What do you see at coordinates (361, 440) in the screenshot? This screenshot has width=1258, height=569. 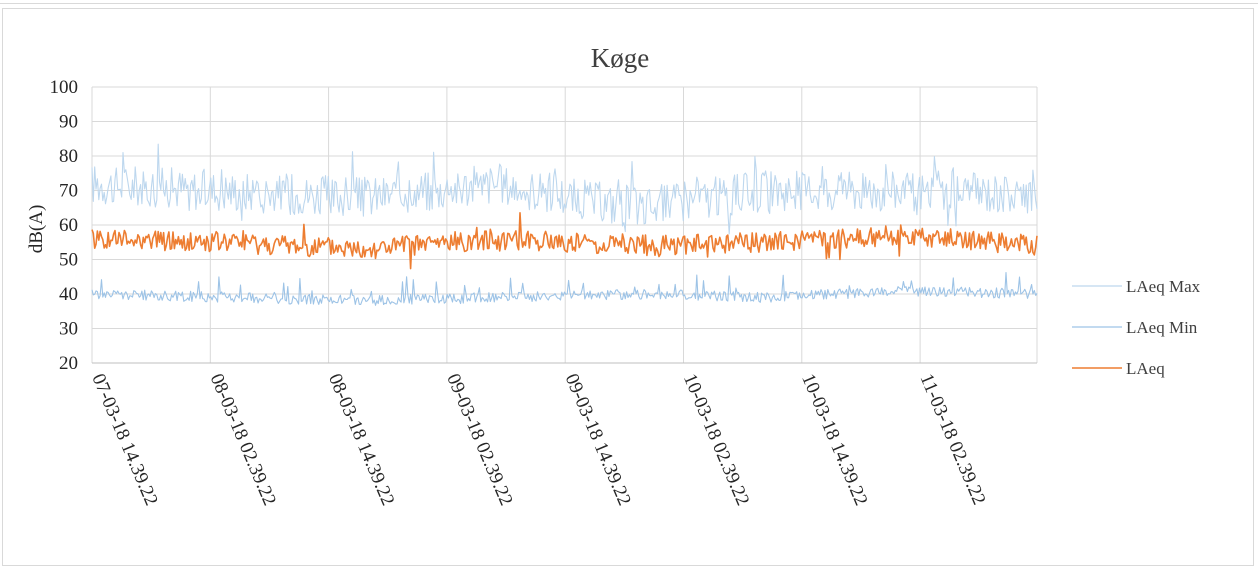 I see `x-tick-label: 08-03-18 14.39.22` at bounding box center [361, 440].